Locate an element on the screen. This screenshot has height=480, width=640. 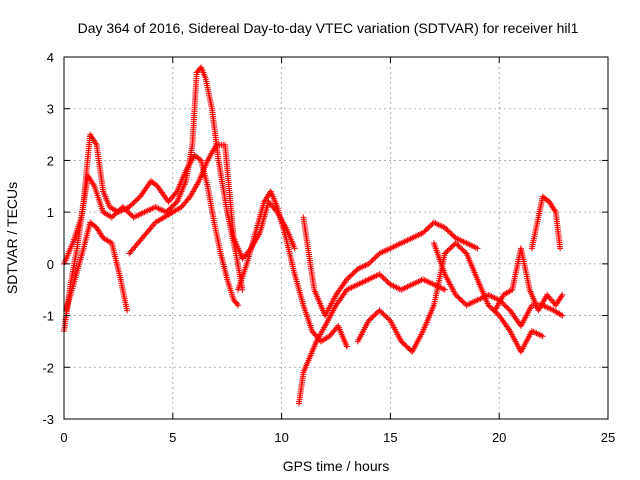
y-tick-label: -1 is located at coordinates (48, 316).